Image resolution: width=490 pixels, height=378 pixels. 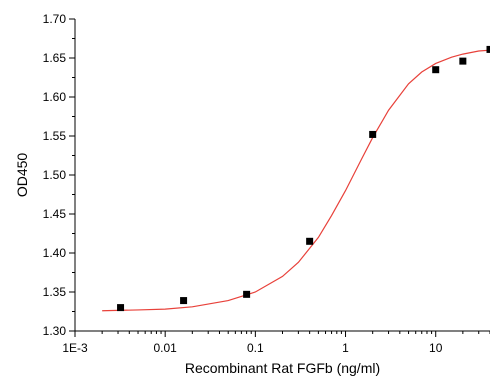 I want to click on y-tick-label: 1.30, so click(x=55, y=331).